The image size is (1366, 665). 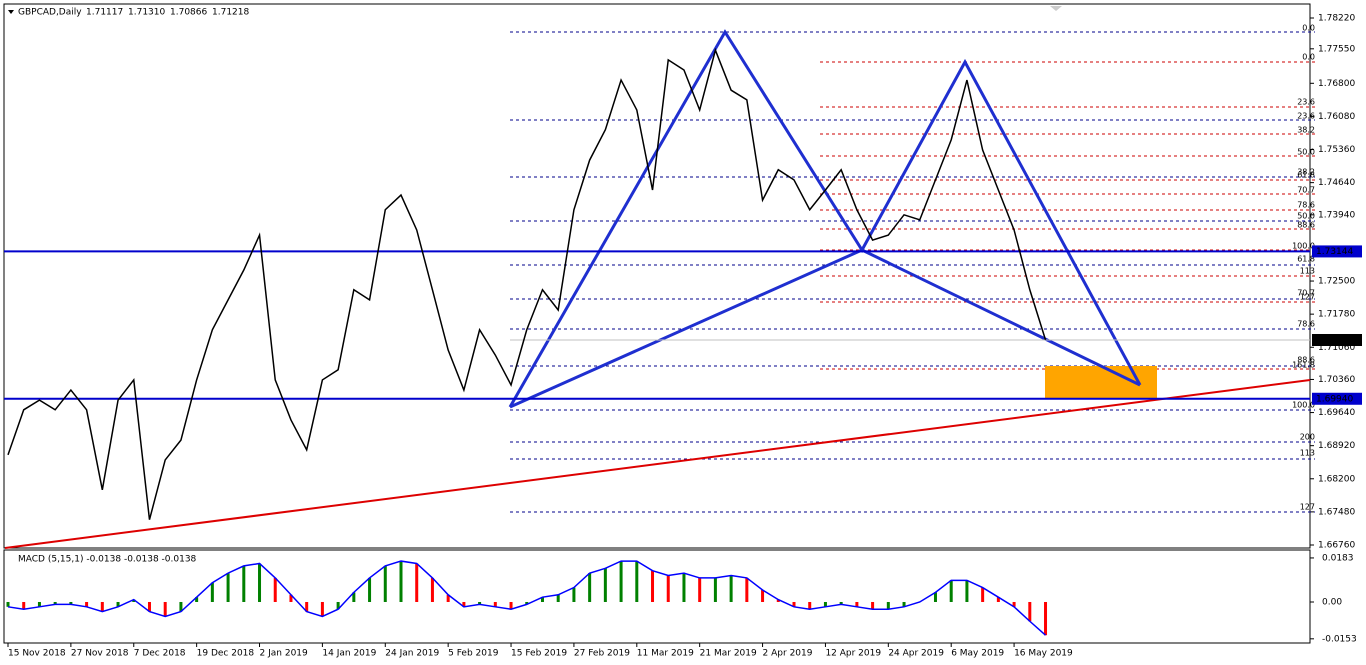 What do you see at coordinates (1306, 190) in the screenshot?
I see `fib-label: 70.7` at bounding box center [1306, 190].